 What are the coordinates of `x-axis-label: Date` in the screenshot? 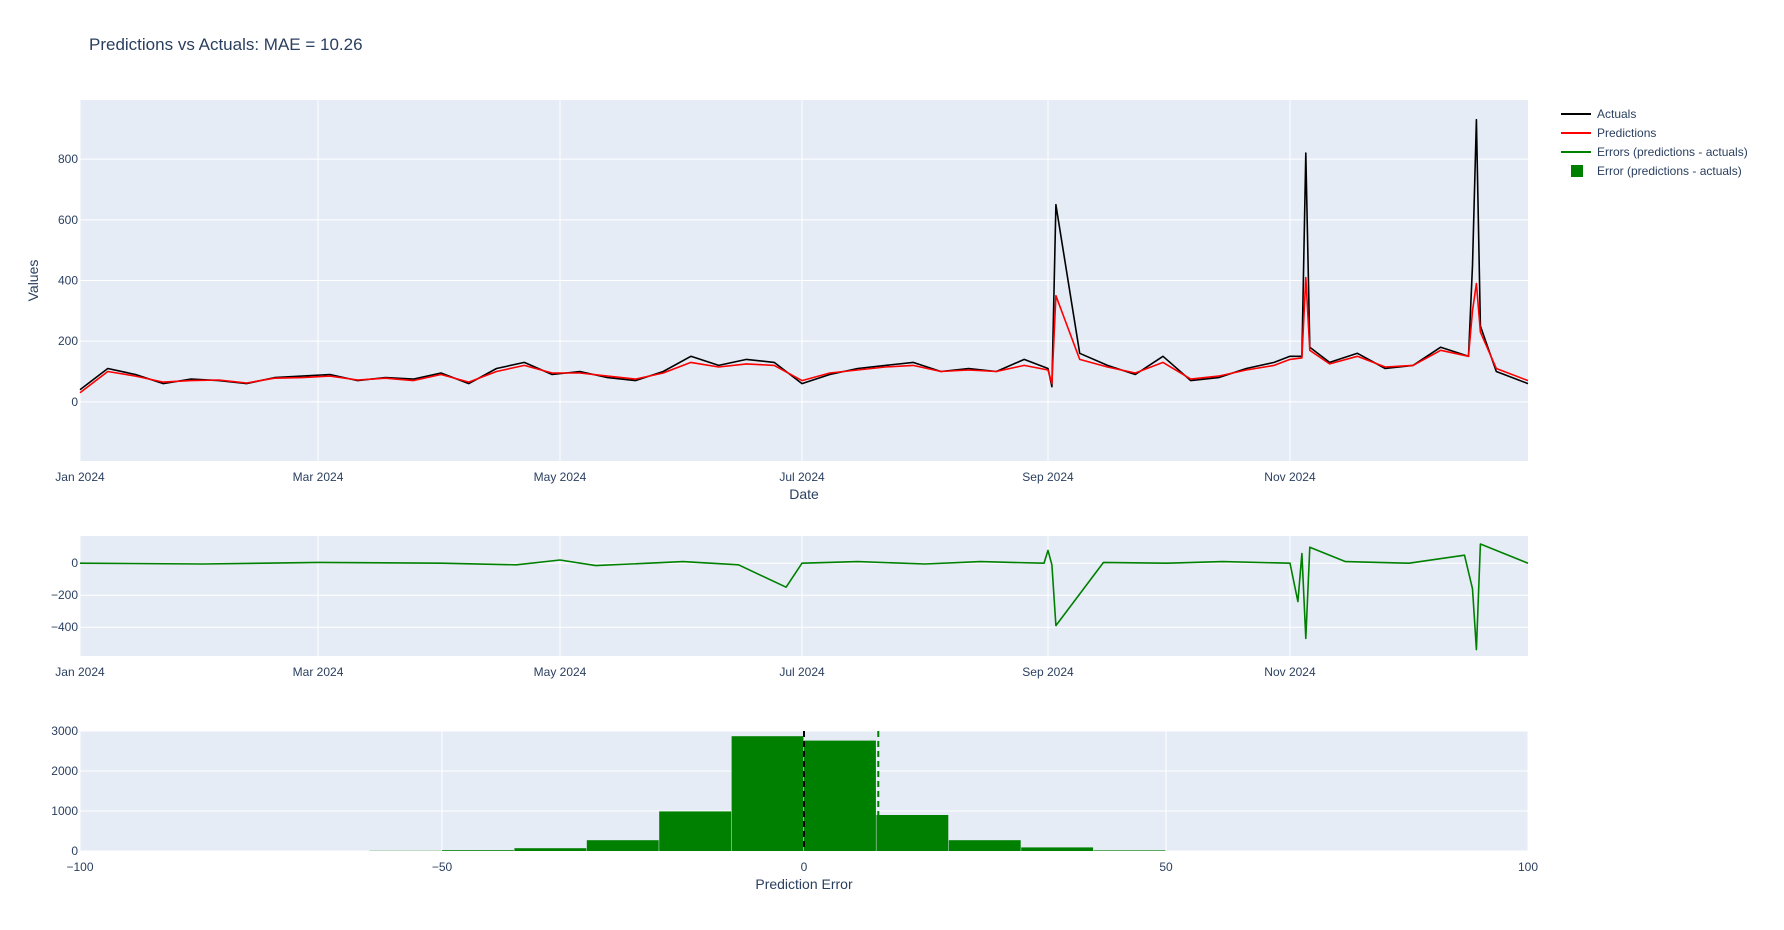 It's located at (804, 494).